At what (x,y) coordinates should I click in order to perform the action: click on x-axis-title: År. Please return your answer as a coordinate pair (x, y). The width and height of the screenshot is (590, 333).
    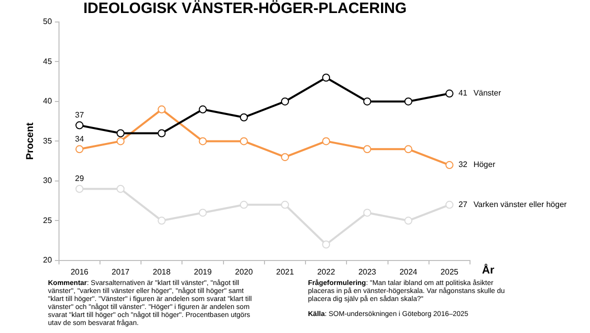
    Looking at the image, I should click on (488, 269).